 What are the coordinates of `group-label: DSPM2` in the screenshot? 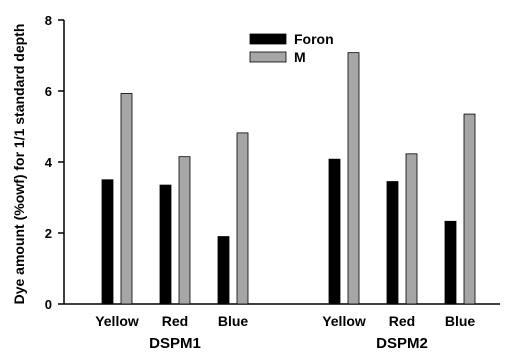 It's located at (402, 343).